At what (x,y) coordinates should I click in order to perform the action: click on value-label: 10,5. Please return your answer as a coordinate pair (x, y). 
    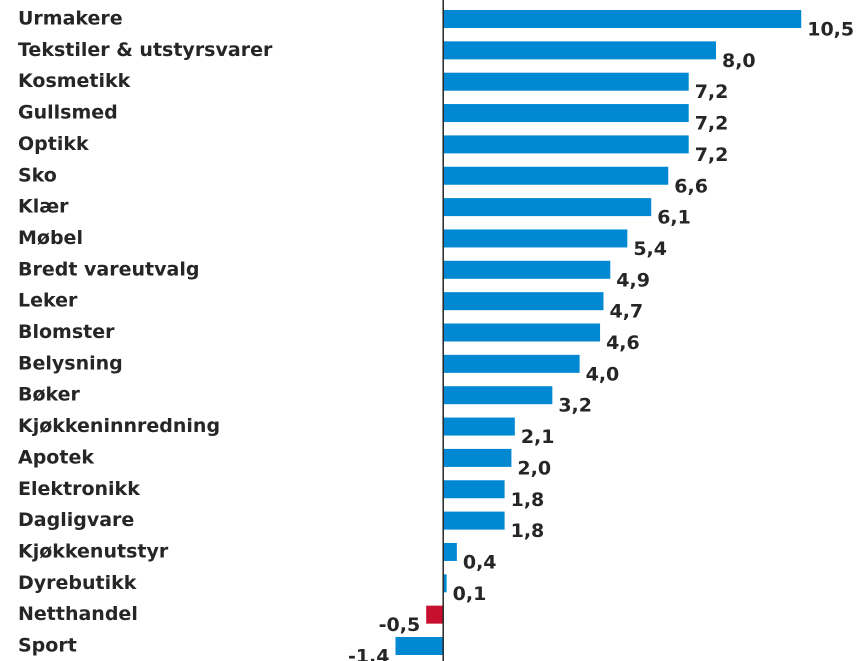
    Looking at the image, I should click on (830, 30).